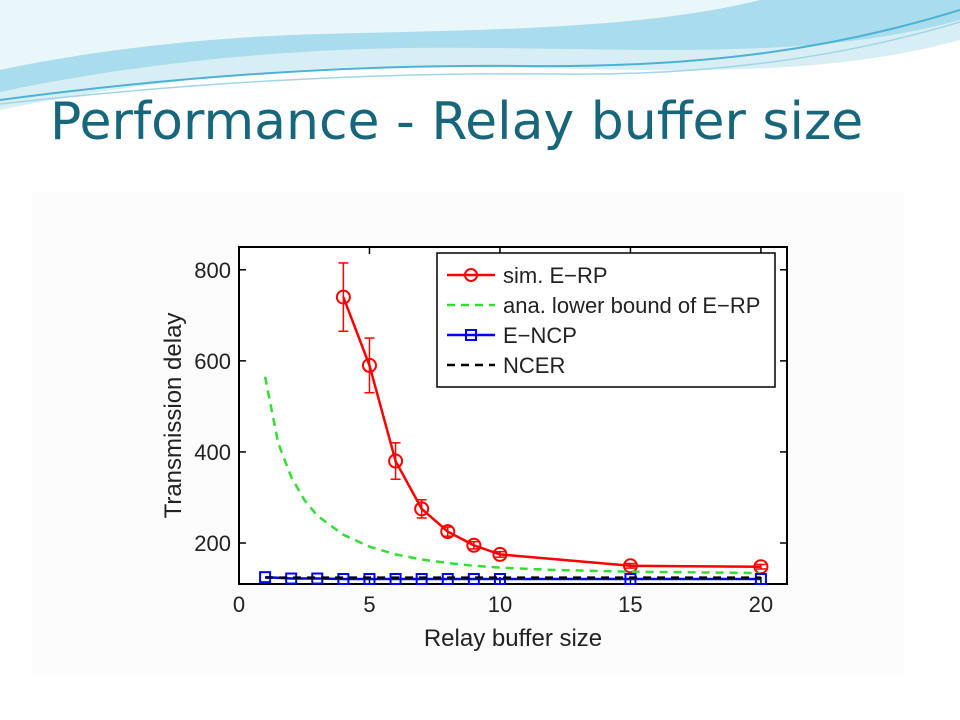  Describe the element at coordinates (457, 122) in the screenshot. I see `slide-title: Performance - Relay buffer size` at that location.